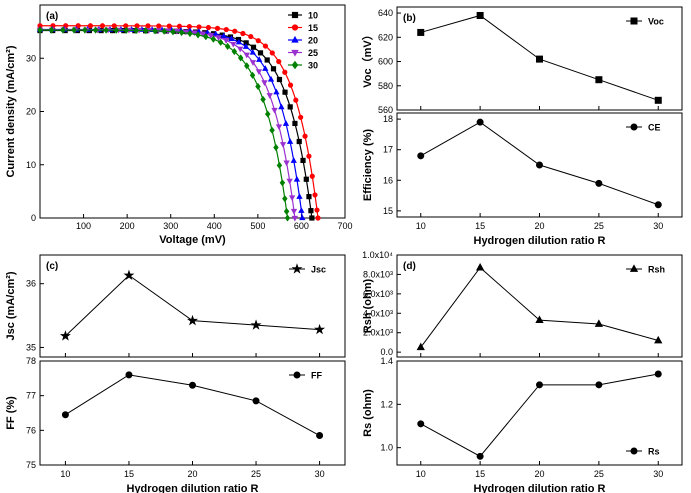 This screenshot has width=691, height=493. I want to click on panel-b2-ytick-label: 17, so click(388, 150).